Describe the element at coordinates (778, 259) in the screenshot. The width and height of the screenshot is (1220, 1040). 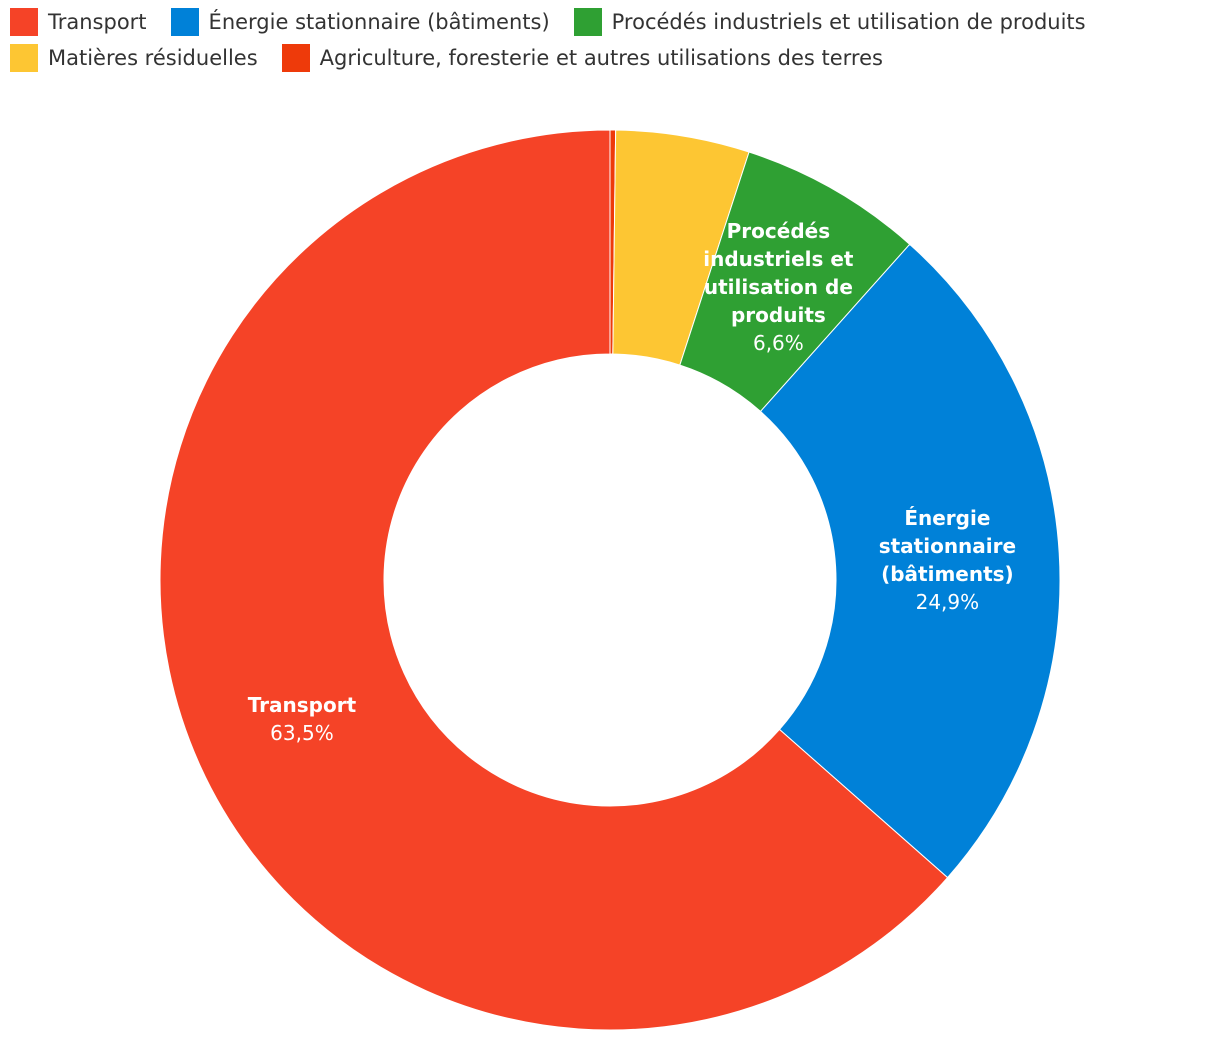
I see `slice-label-name-line: industriels et` at that location.